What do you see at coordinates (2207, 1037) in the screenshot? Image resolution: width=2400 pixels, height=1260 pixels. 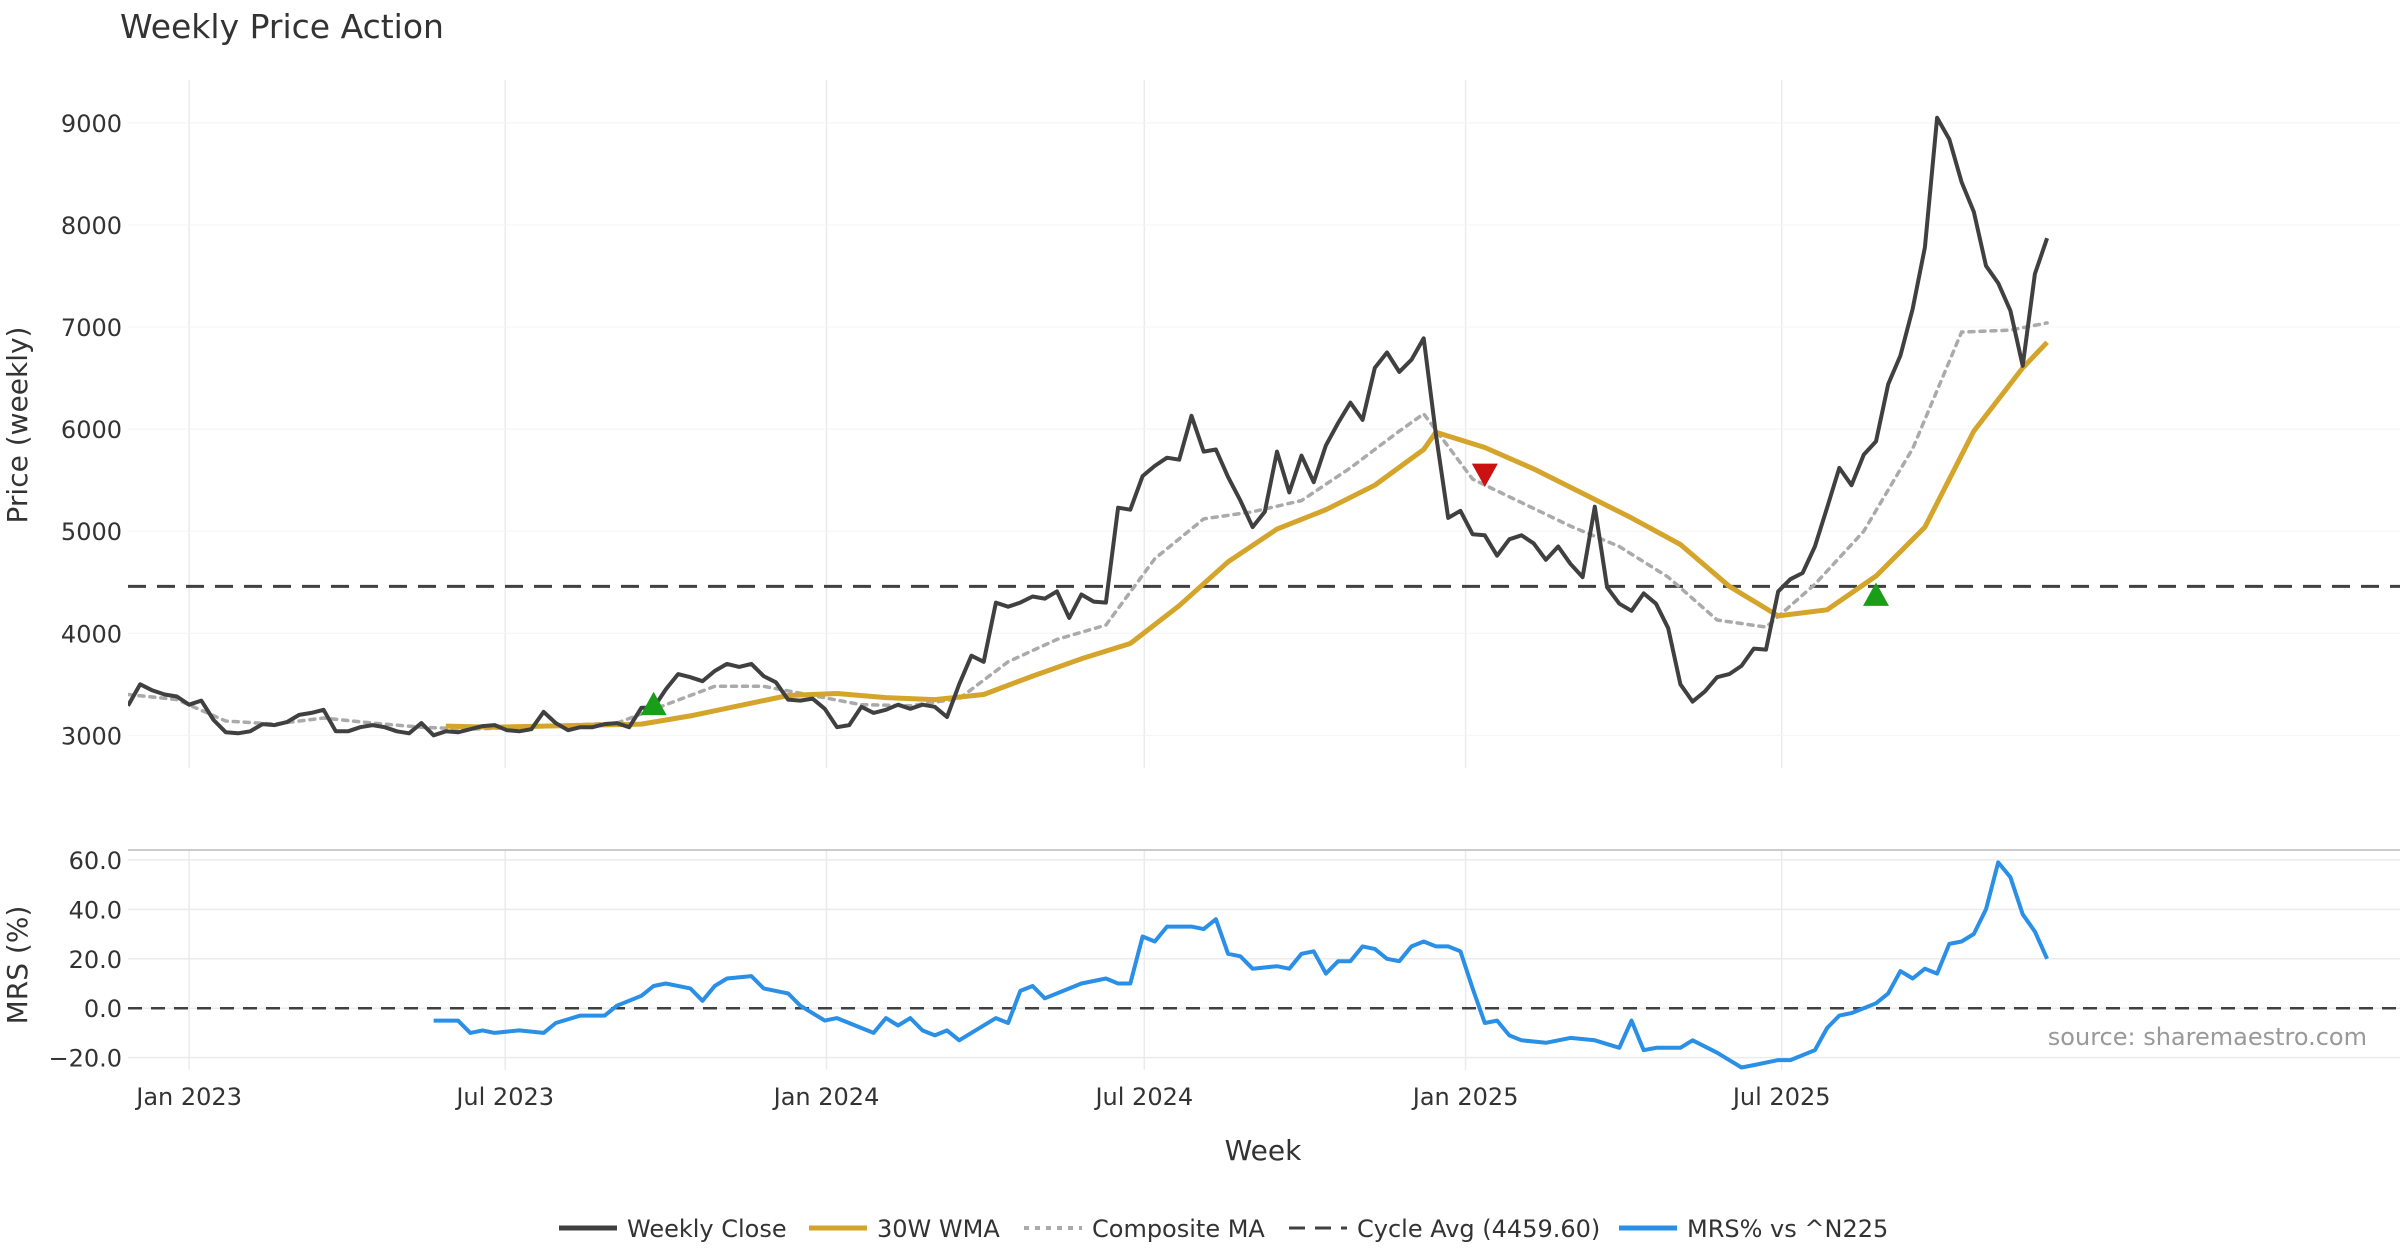 I see `source-note: source: sharemaestro.com` at bounding box center [2207, 1037].